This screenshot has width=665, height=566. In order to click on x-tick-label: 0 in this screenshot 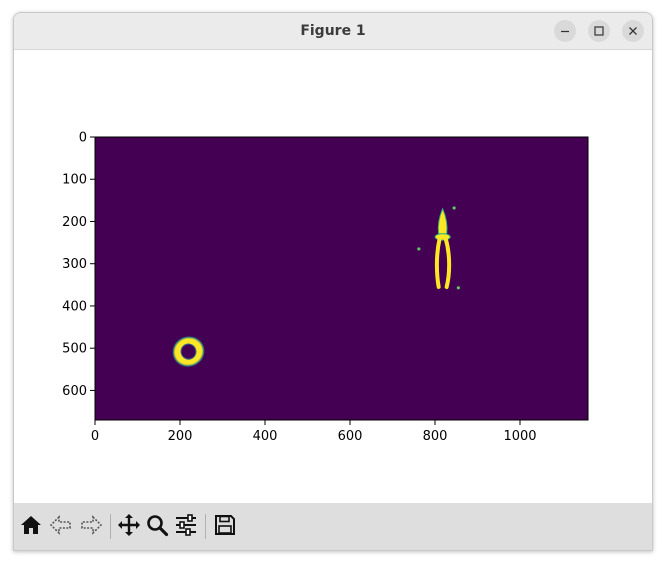, I will do `click(95, 436)`.